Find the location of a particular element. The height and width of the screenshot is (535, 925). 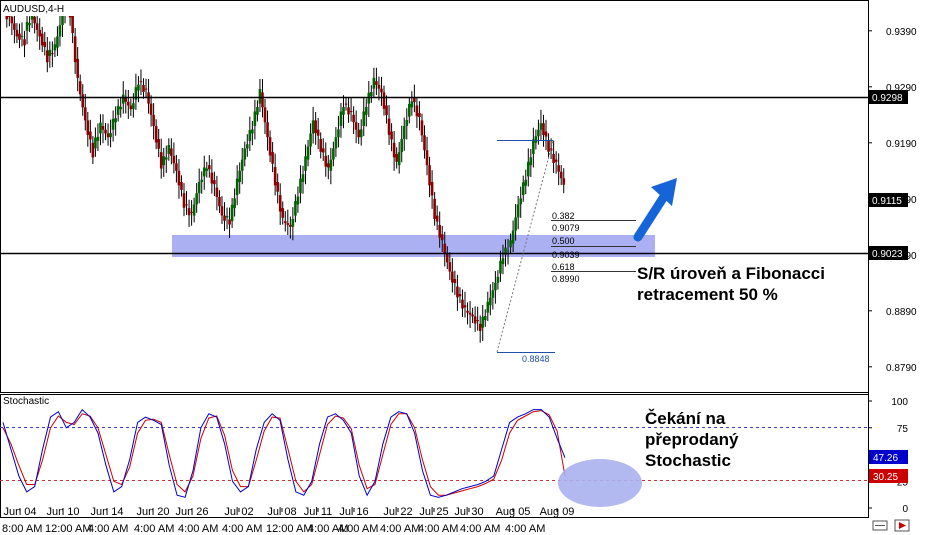

support-zone is located at coordinates (413, 246).